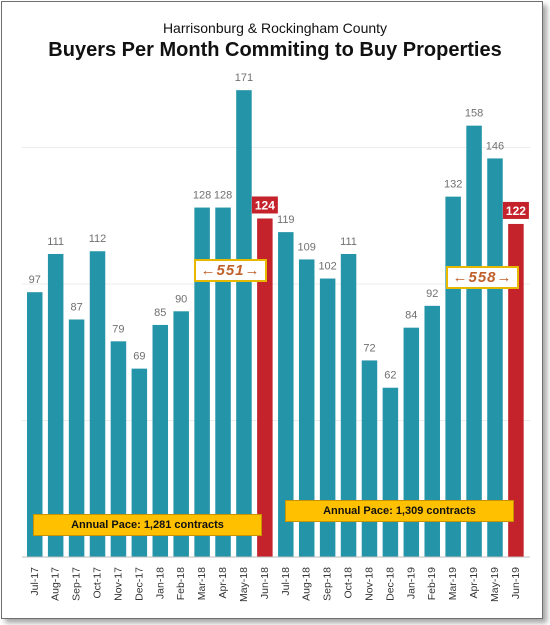 This screenshot has width=550, height=625. What do you see at coordinates (56, 584) in the screenshot?
I see `x-tick-label: Aug-17` at bounding box center [56, 584].